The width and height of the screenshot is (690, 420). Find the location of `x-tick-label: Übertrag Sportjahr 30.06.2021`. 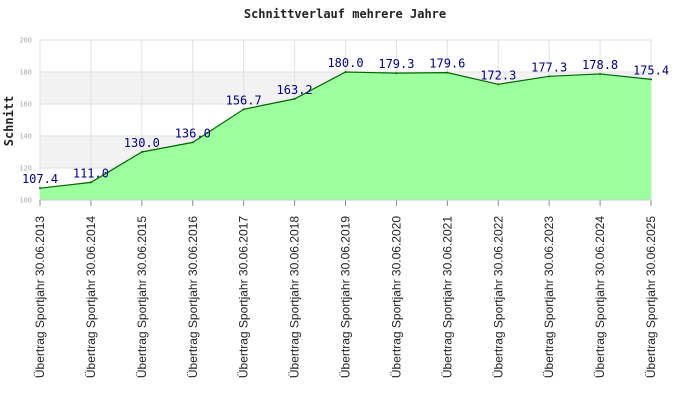

x-tick-label: Übertrag Sportjahr 30.06.2021 is located at coordinates (447, 297).